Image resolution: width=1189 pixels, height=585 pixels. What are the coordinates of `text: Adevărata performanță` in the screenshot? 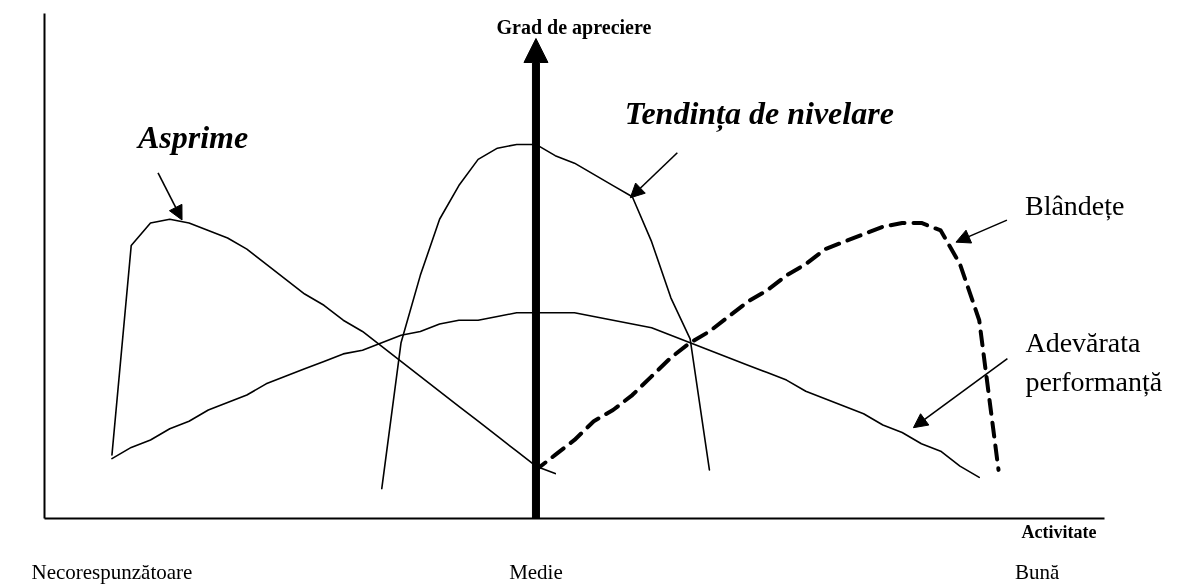 It's located at (1094, 361).